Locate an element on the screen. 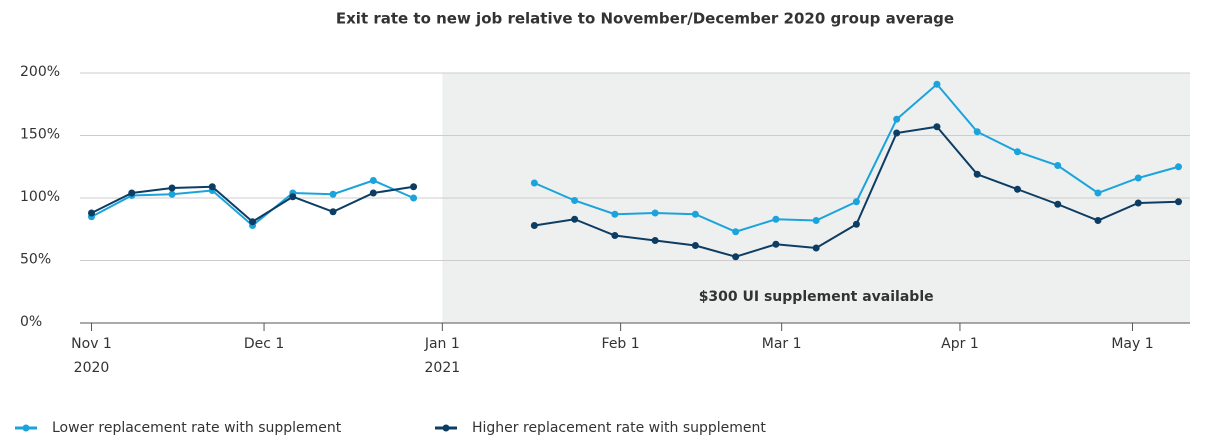 Image resolution: width=1210 pixels, height=437 pixels. x-tick-label: Apr 1 is located at coordinates (960, 344).